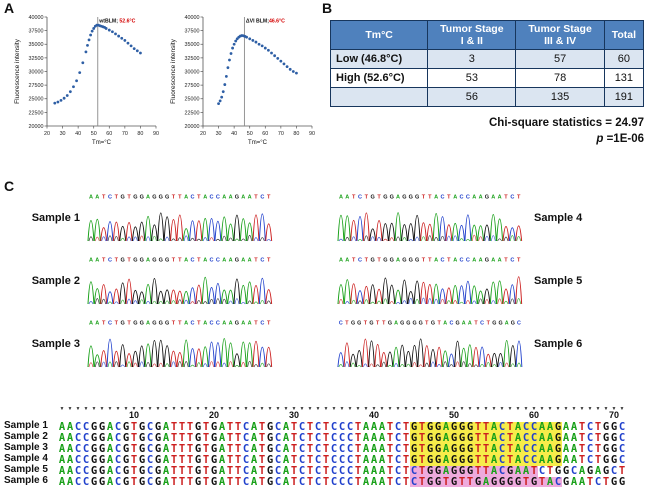 This screenshot has height=487, width=650. Describe the element at coordinates (472, 59) in the screenshot. I see `table-cell: 3` at that location.